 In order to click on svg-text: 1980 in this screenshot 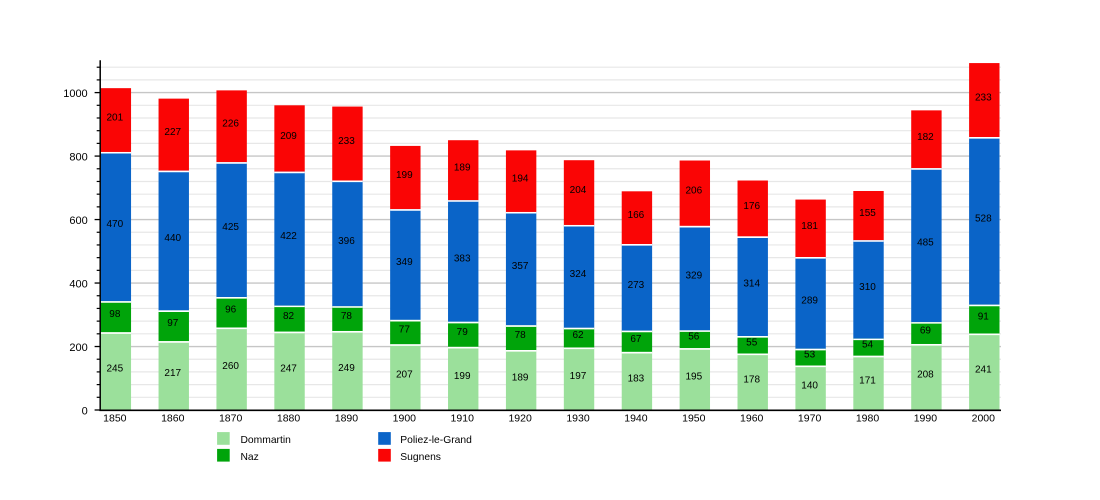, I will do `click(868, 419)`.